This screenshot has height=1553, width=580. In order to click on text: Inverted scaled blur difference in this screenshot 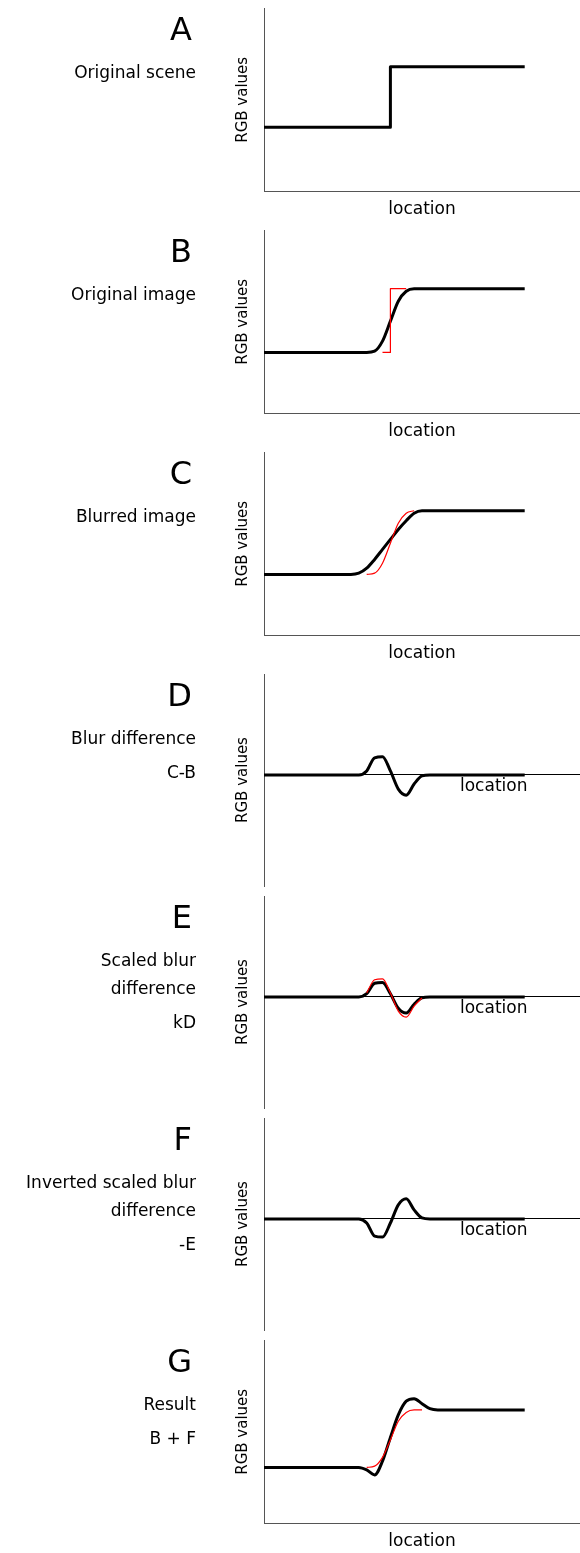, I will do `click(110, 1196)`.